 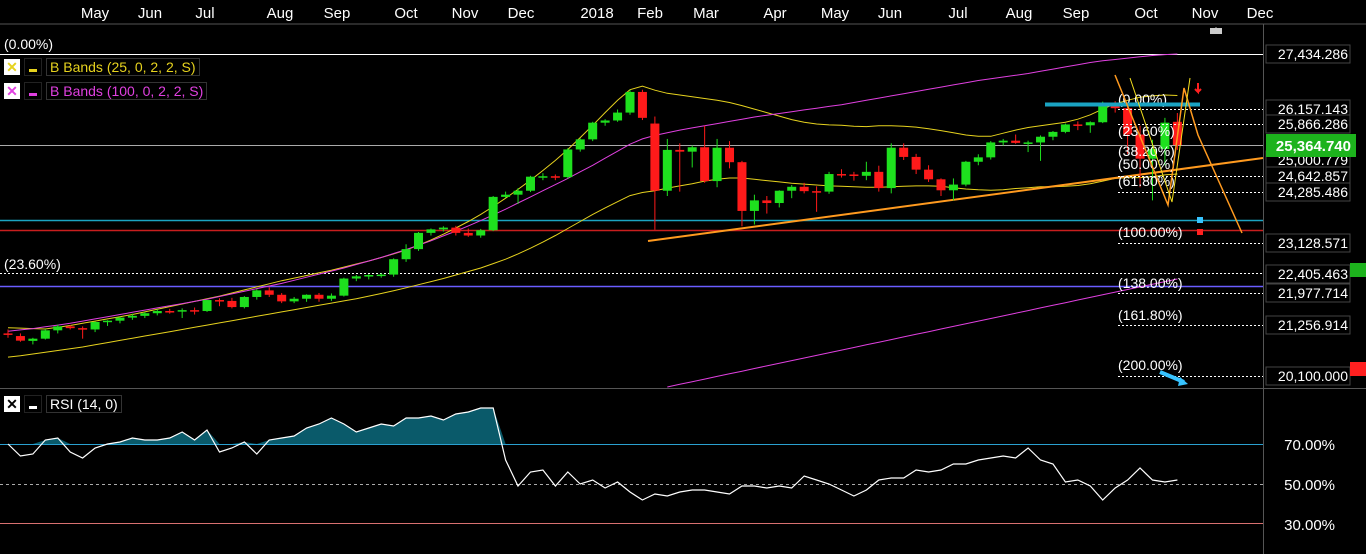 I want to click on current-price-box, so click(x=1311, y=145).